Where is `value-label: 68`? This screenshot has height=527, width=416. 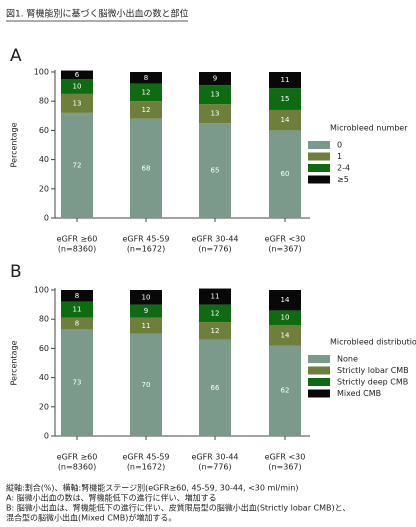 value-label: 68 is located at coordinates (146, 168).